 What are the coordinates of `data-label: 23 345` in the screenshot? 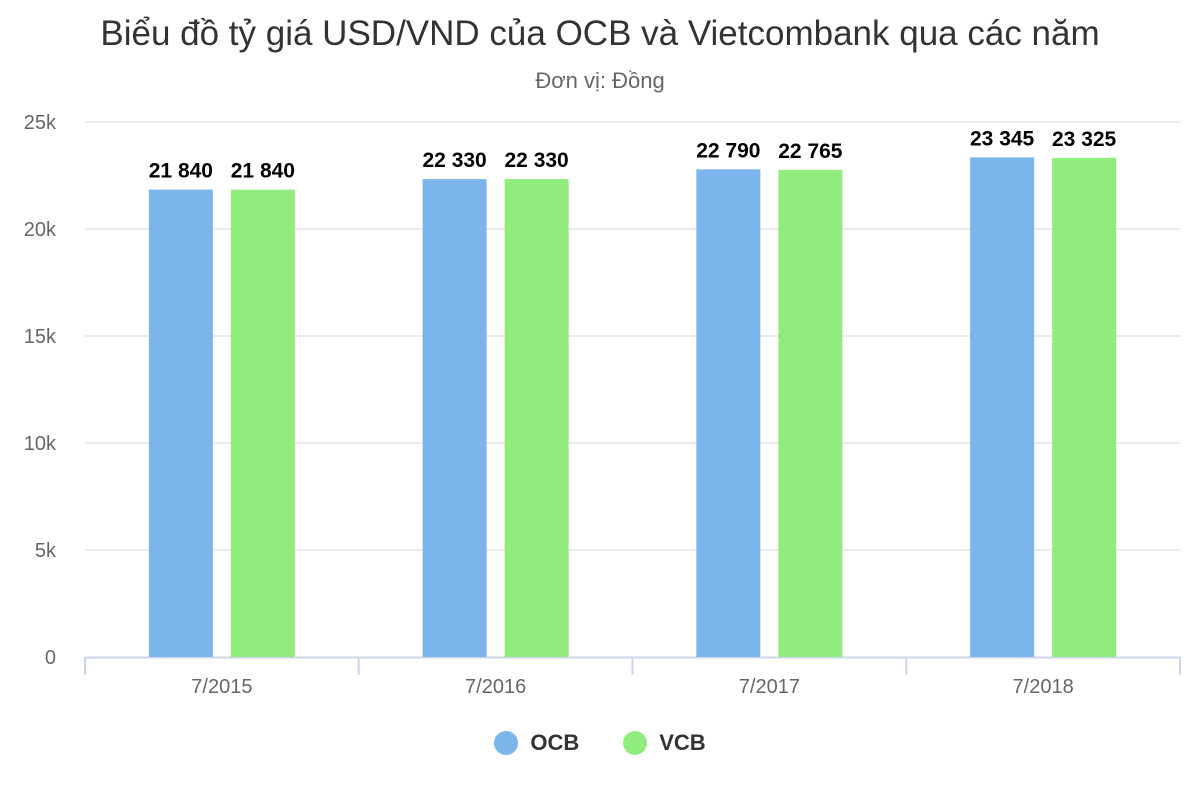 It's located at (1002, 138).